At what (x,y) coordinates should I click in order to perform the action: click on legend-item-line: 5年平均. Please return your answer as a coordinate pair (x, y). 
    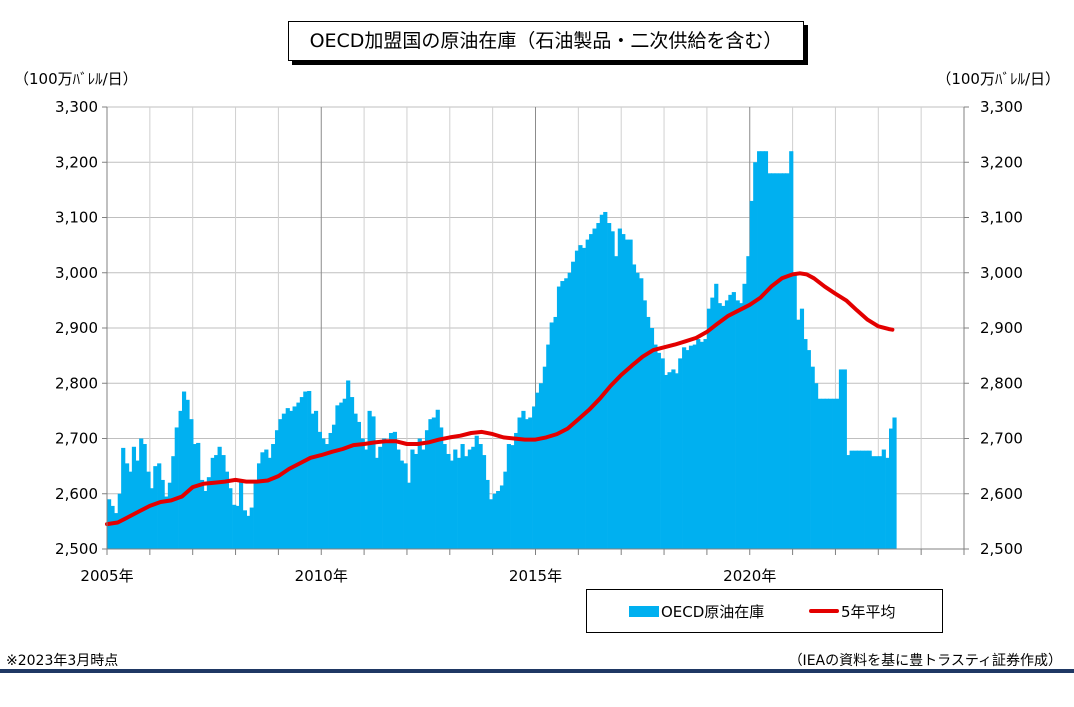
    Looking at the image, I should click on (852, 611).